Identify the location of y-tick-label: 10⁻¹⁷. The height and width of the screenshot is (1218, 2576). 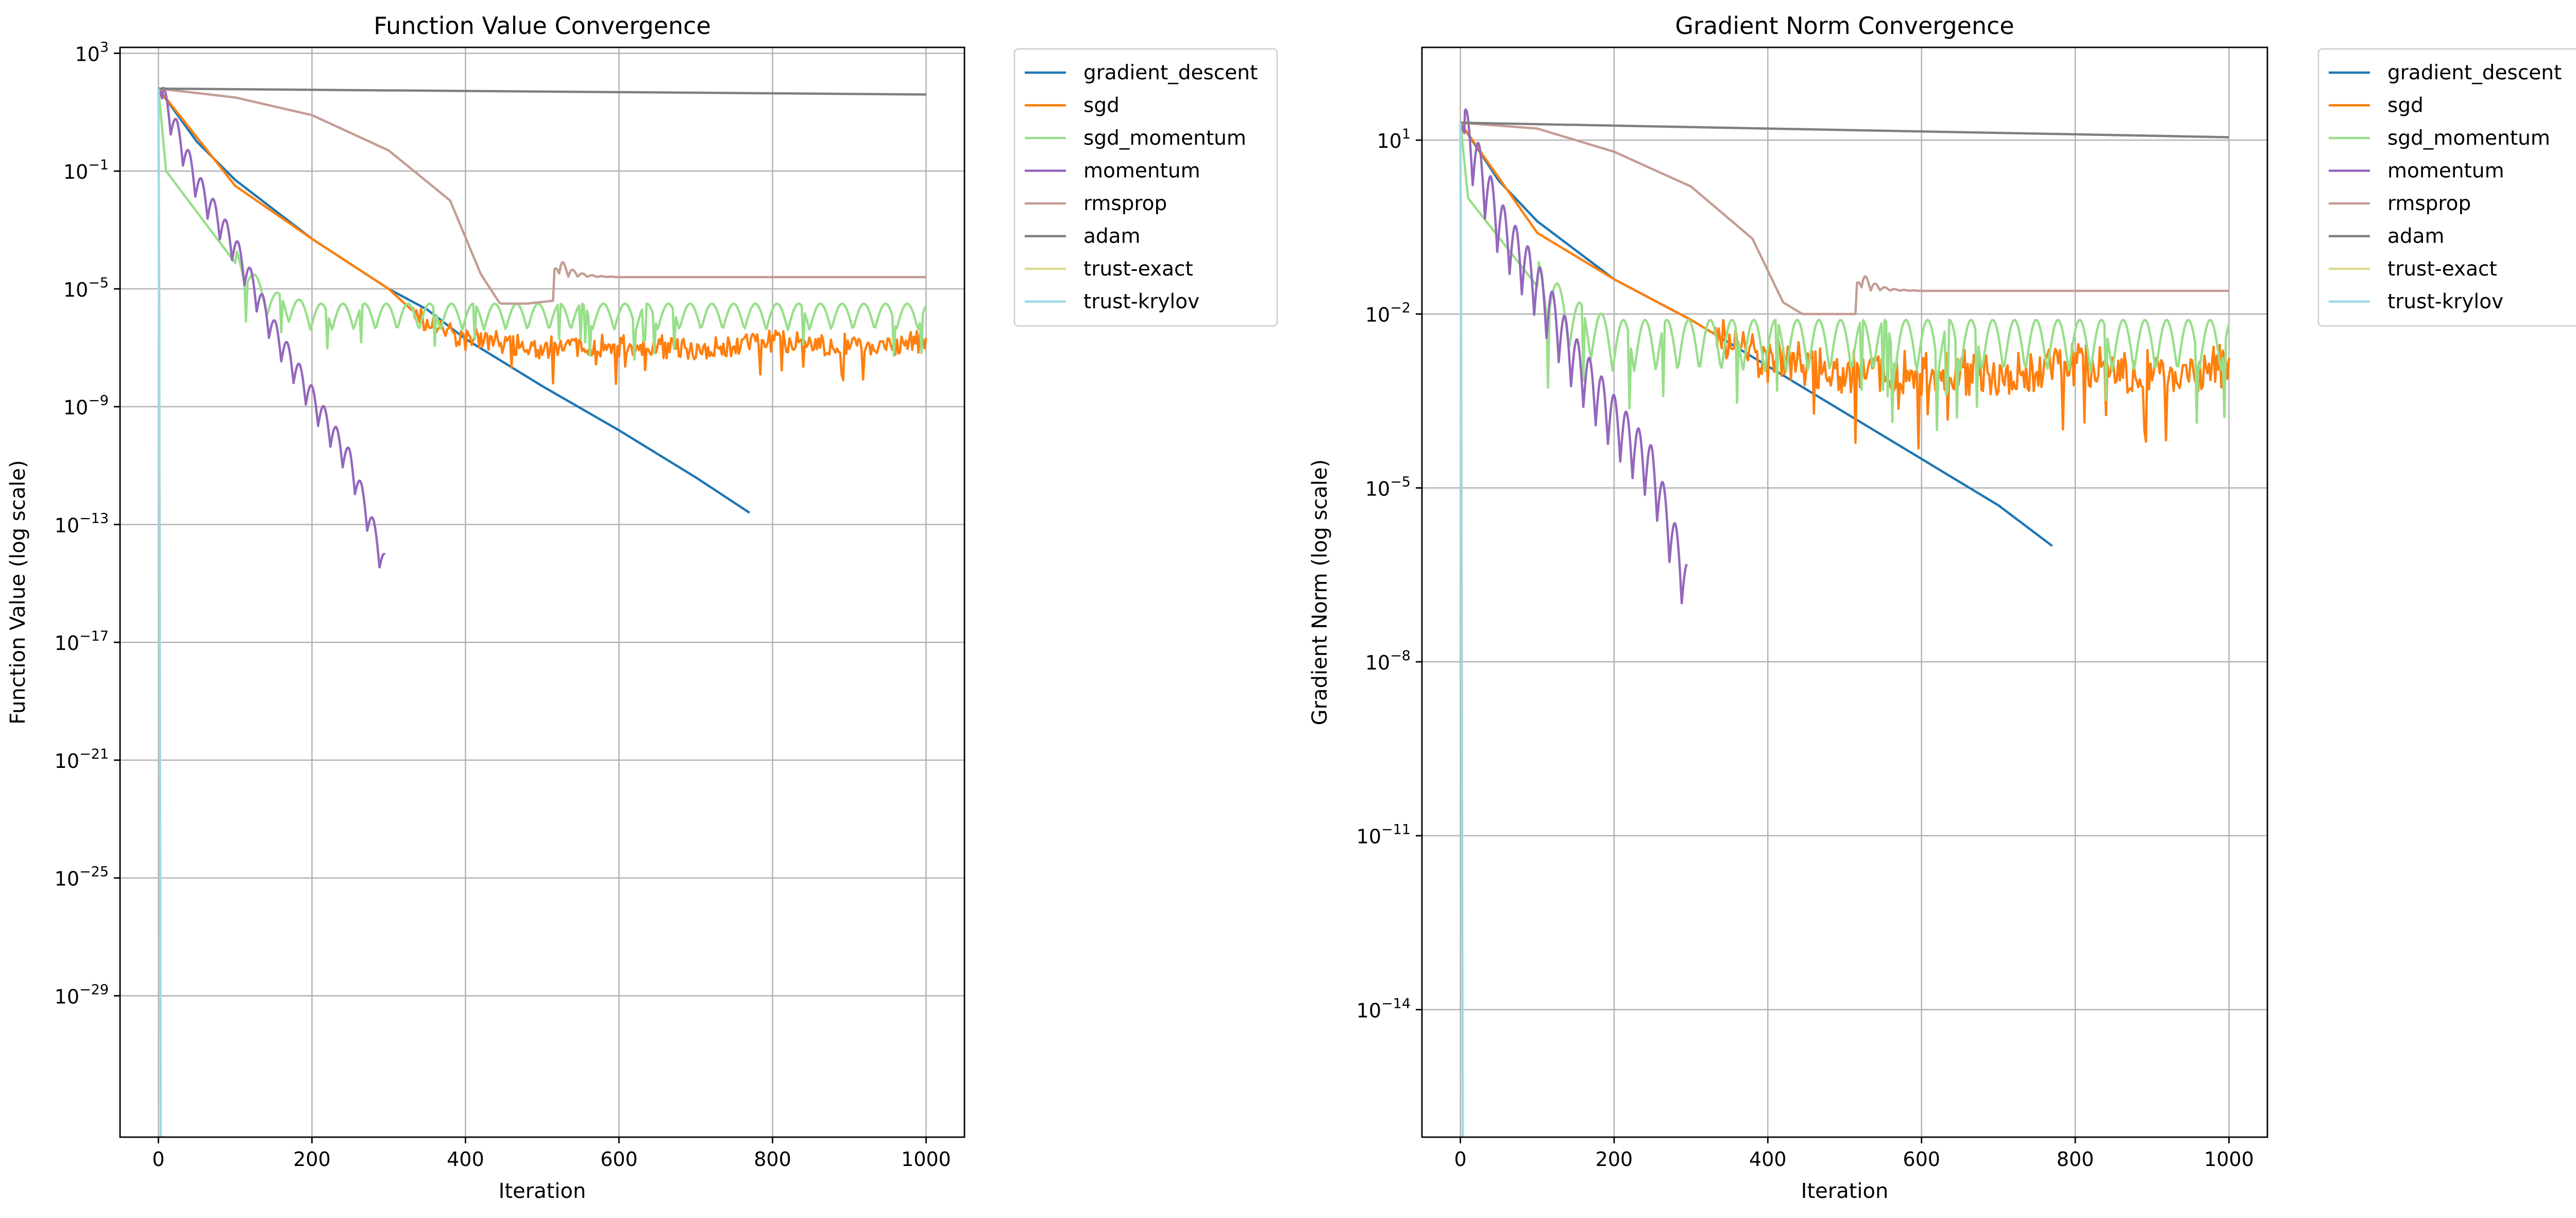
(82, 641).